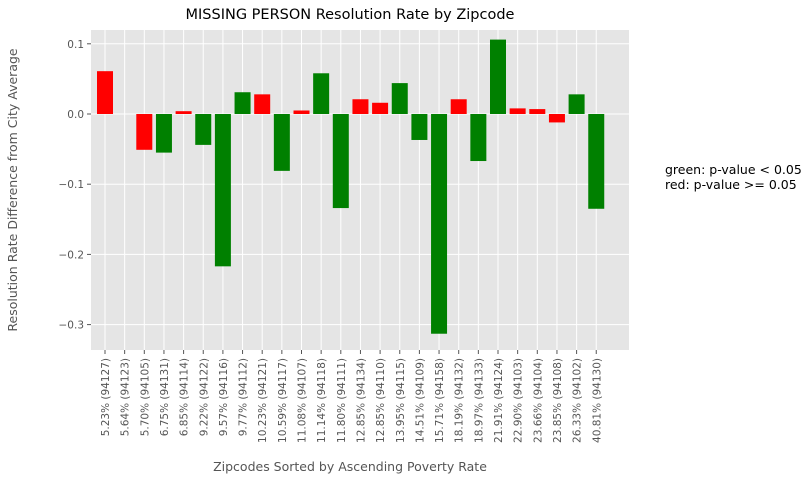 The width and height of the screenshot is (808, 481). Describe the element at coordinates (75, 45) in the screenshot. I see `y-tick-label: 0.1` at that location.